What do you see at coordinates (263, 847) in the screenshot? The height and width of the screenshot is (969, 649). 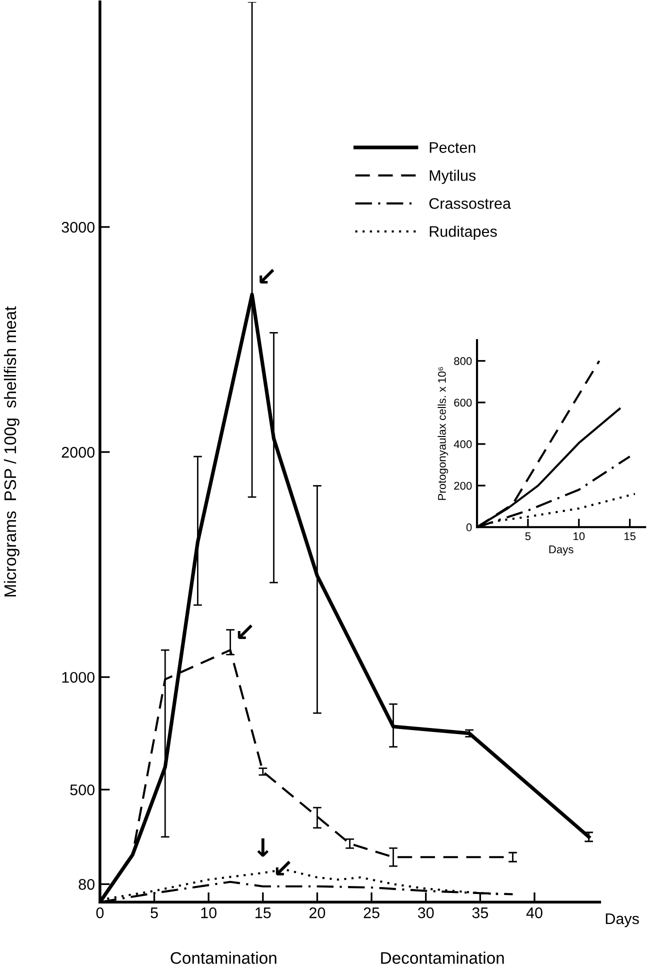 I see `annotation: ↓` at bounding box center [263, 847].